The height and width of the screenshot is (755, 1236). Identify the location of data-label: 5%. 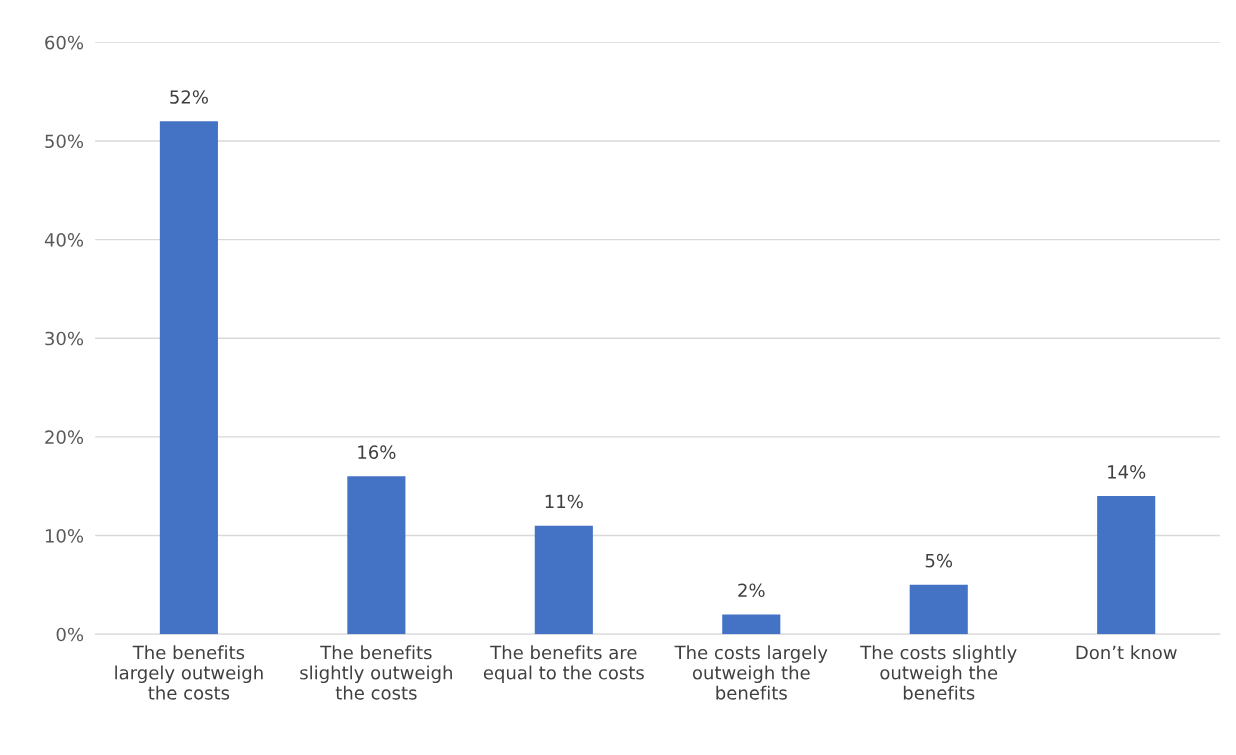
(939, 560).